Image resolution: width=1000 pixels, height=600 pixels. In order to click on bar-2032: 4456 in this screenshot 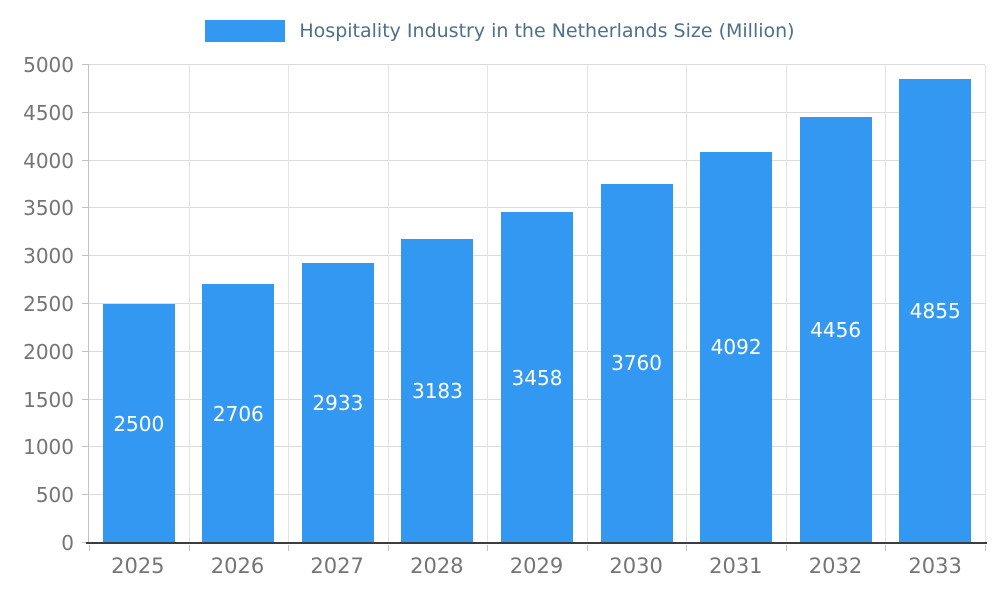, I will do `click(835, 330)`.